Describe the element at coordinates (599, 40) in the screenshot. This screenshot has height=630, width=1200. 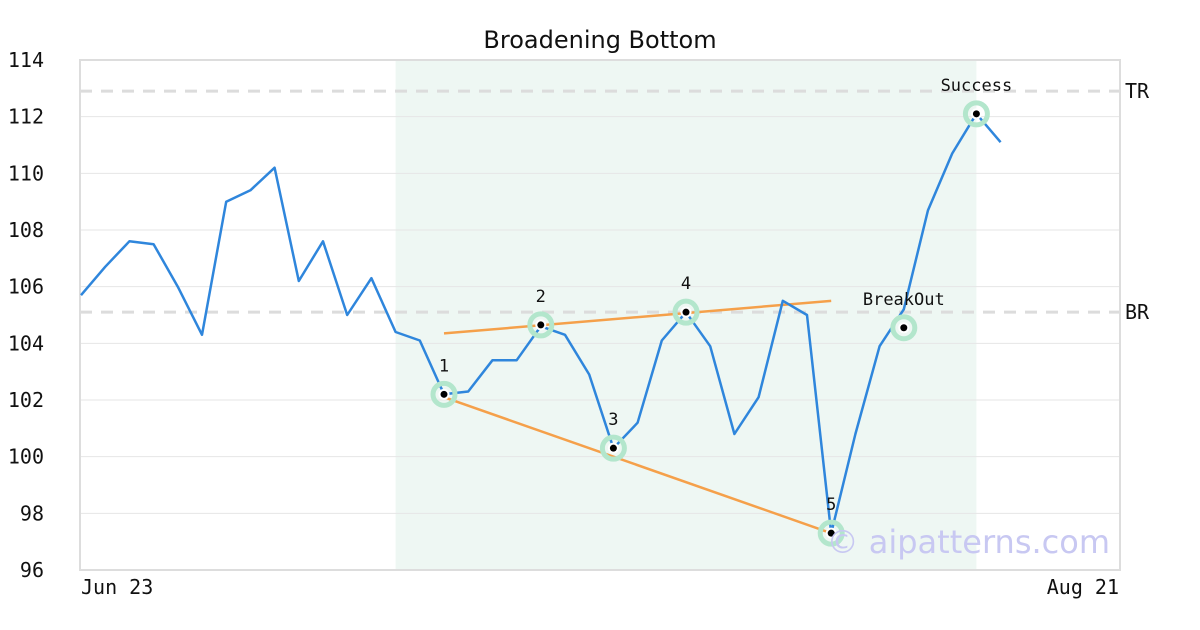
I see `chart-title: Broadening Bottom` at that location.